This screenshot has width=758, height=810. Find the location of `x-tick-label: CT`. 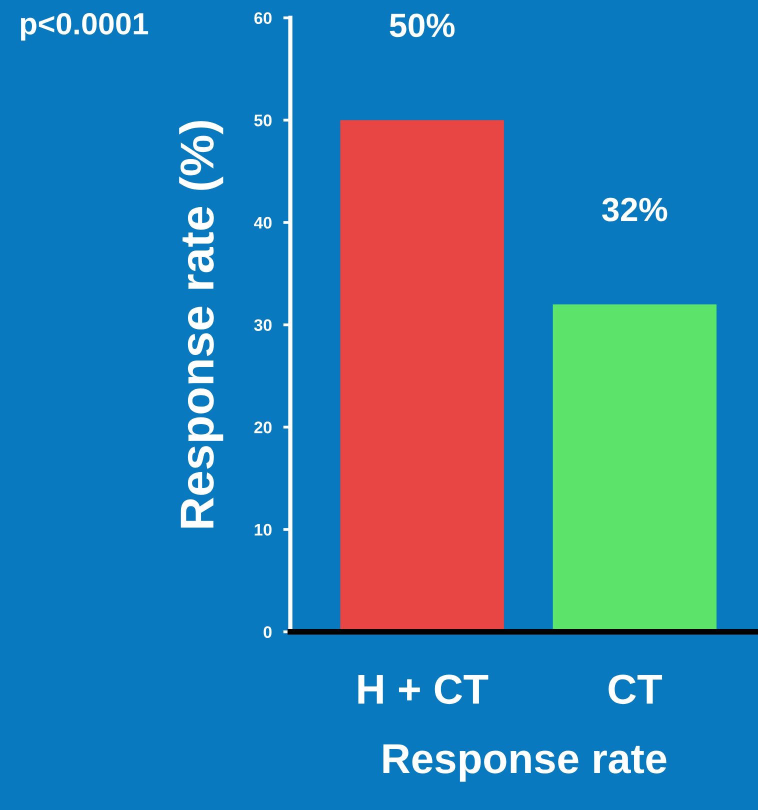

x-tick-label: CT is located at coordinates (635, 689).